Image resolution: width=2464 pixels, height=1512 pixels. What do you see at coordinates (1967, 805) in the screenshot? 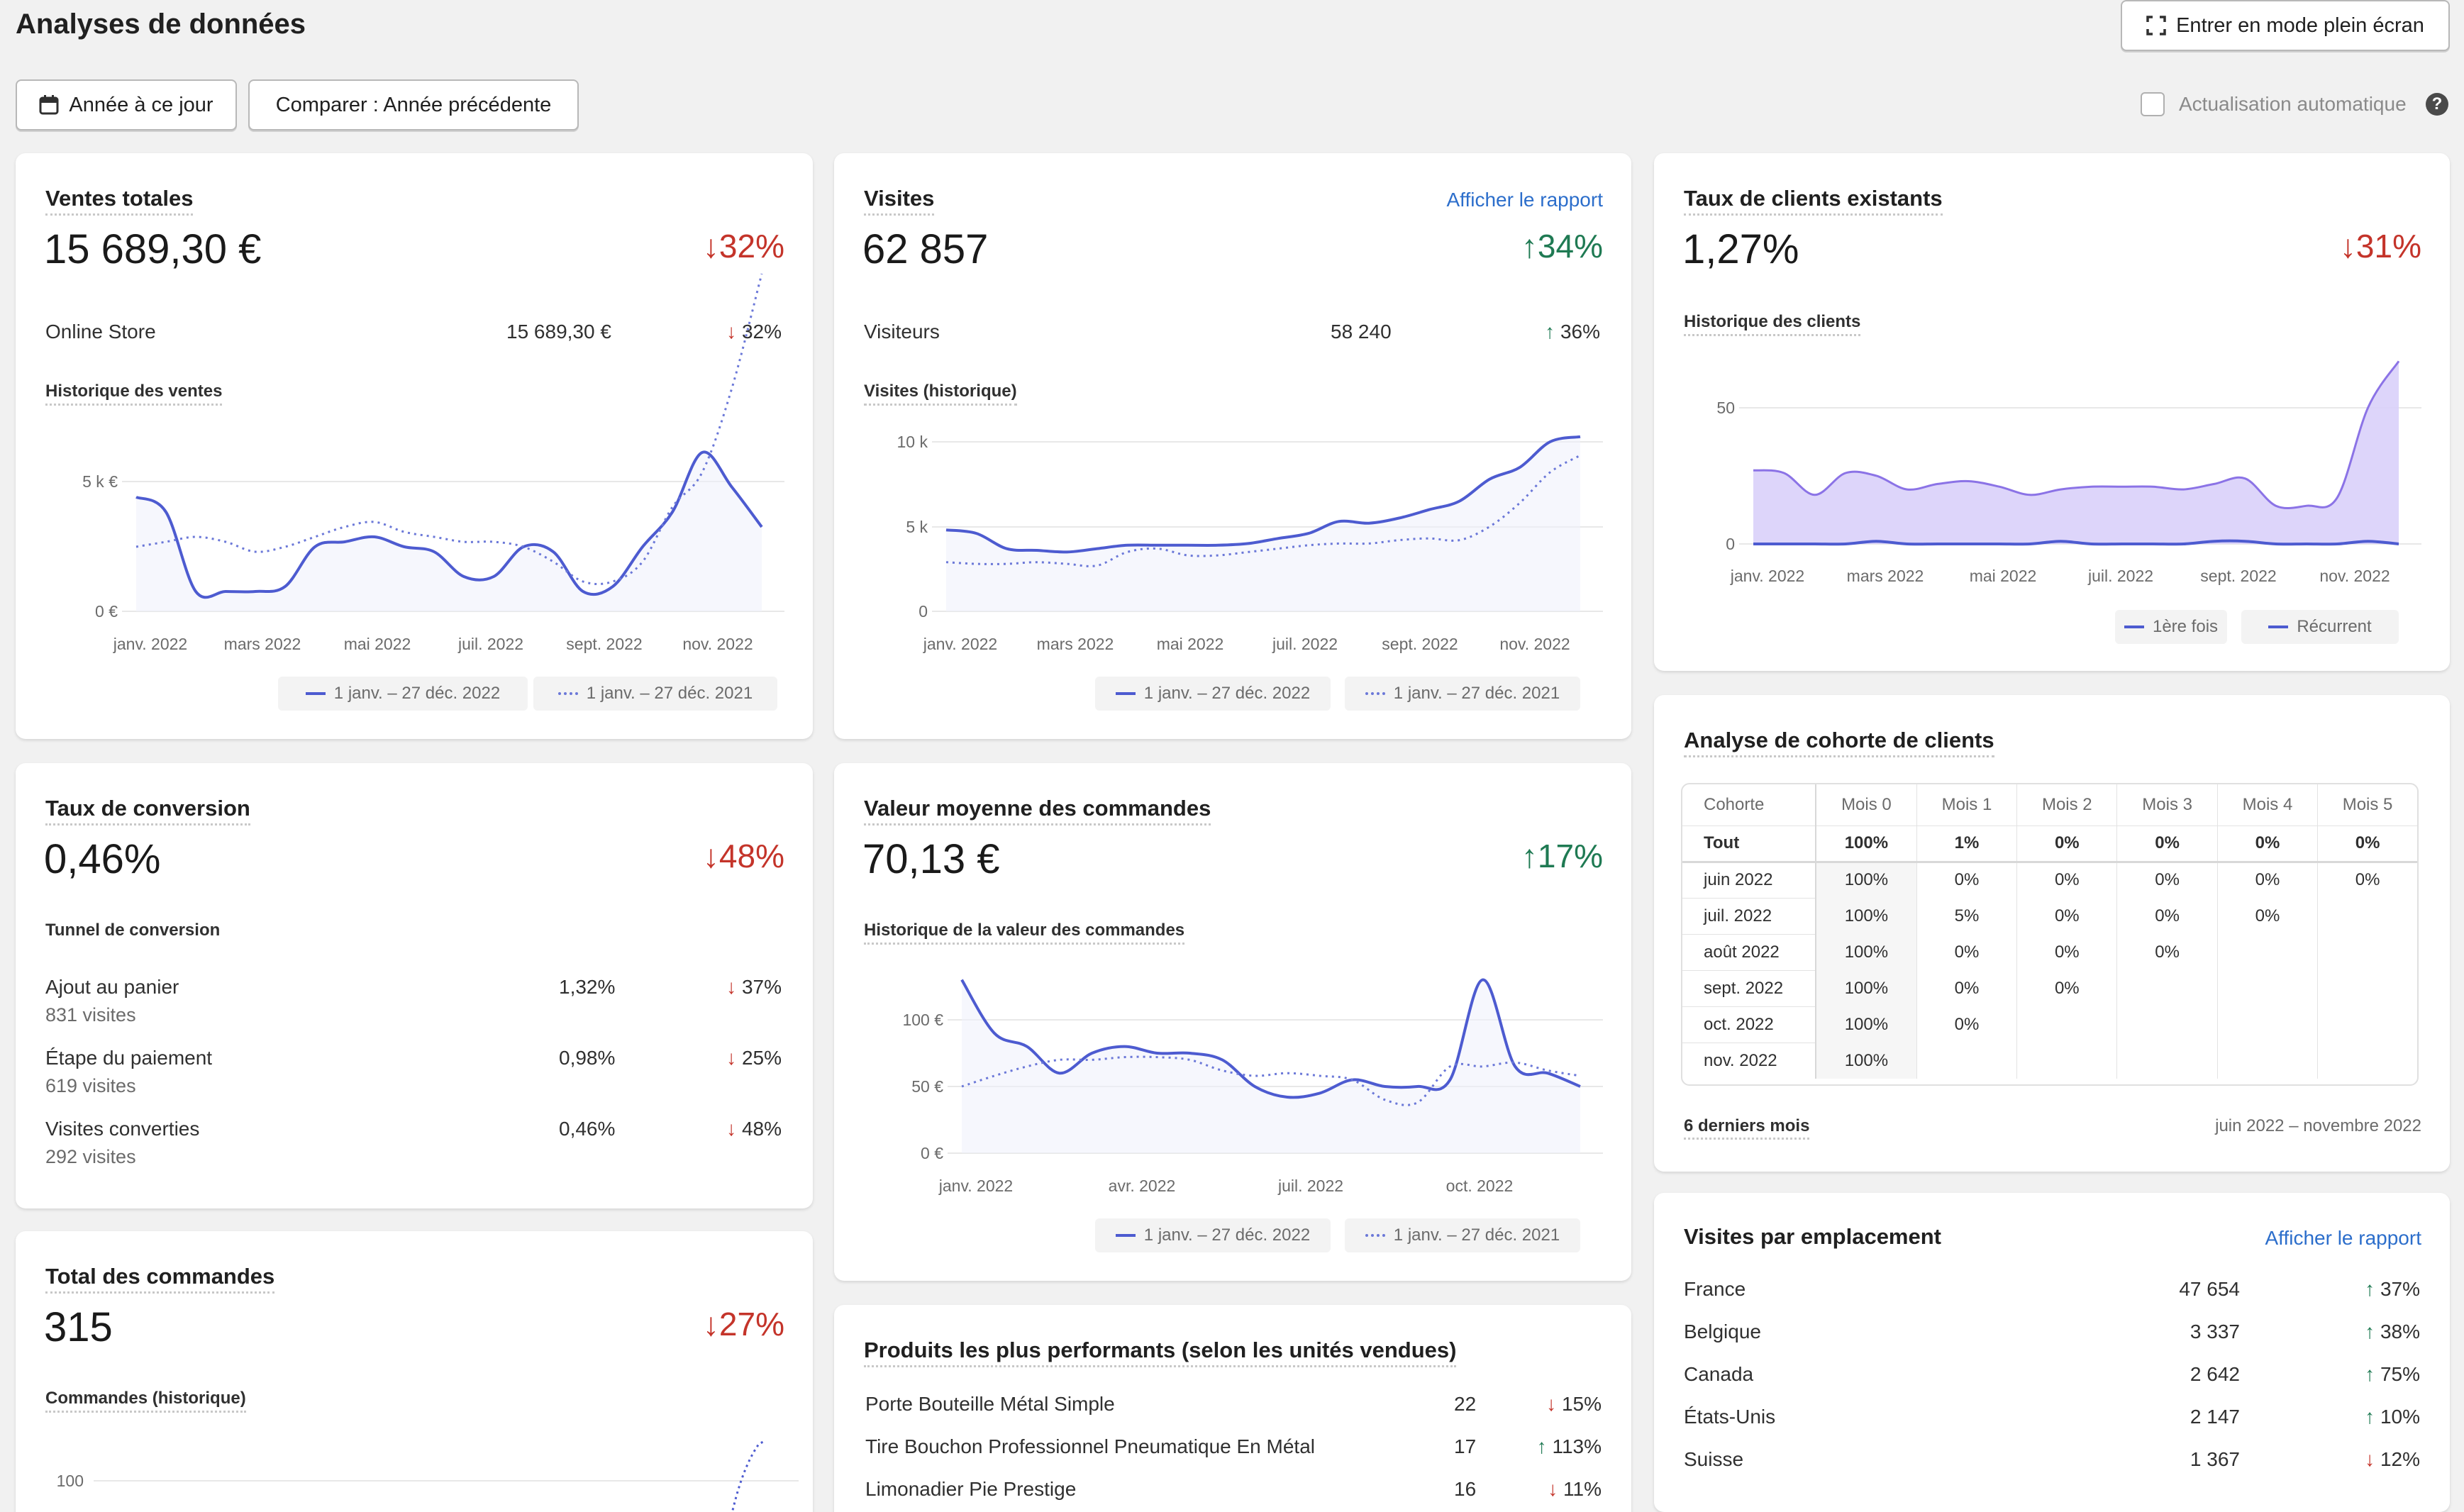
I see `cohort-header: Mois 1` at bounding box center [1967, 805].